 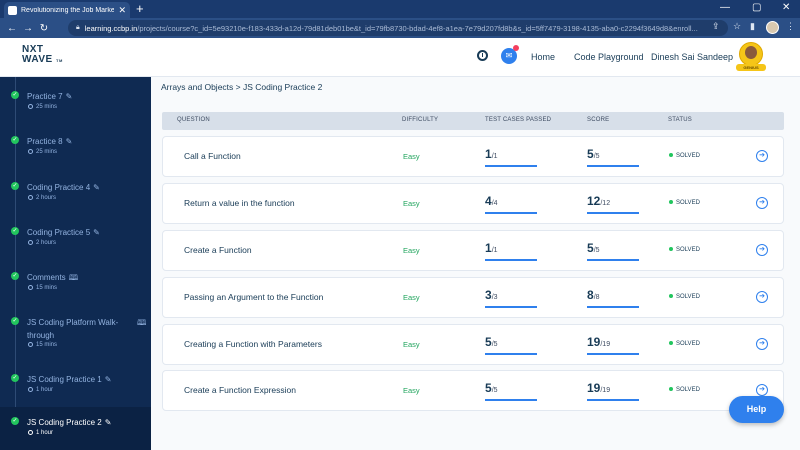 I want to click on sidebar-item-practice-8: ✓ Practice 8 ✎ 25 mins, so click(x=75, y=149).